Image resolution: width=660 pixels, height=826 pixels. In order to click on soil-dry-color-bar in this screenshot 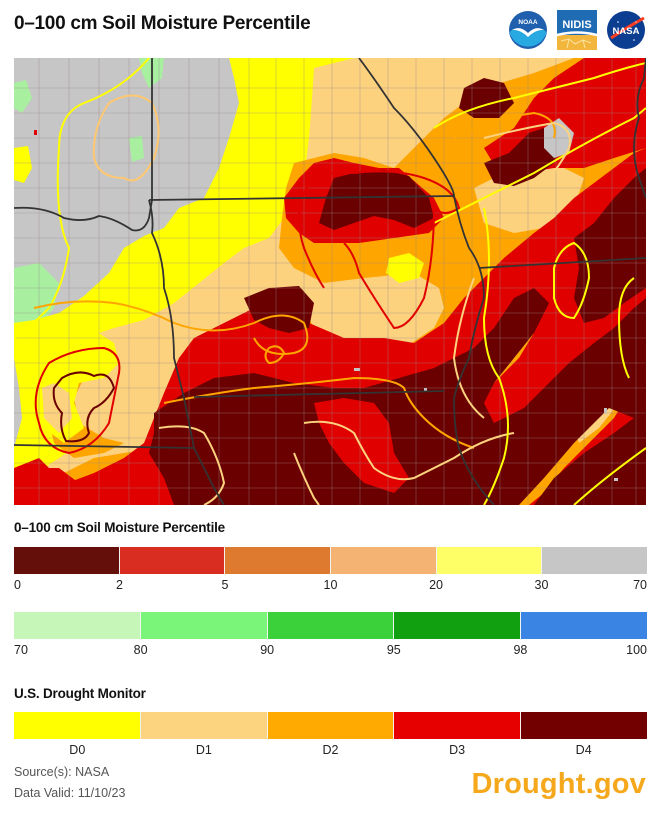, I will do `click(331, 560)`.